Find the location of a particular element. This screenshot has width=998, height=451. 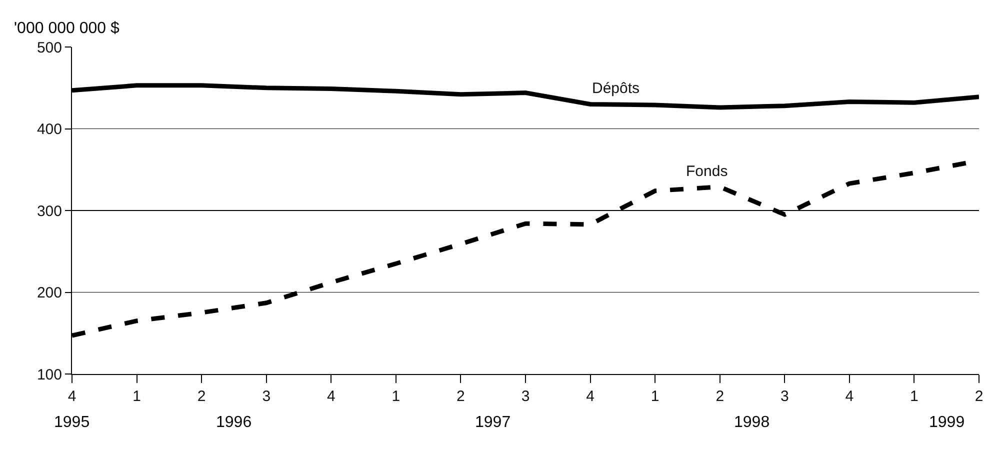

text: 1998 is located at coordinates (752, 422).